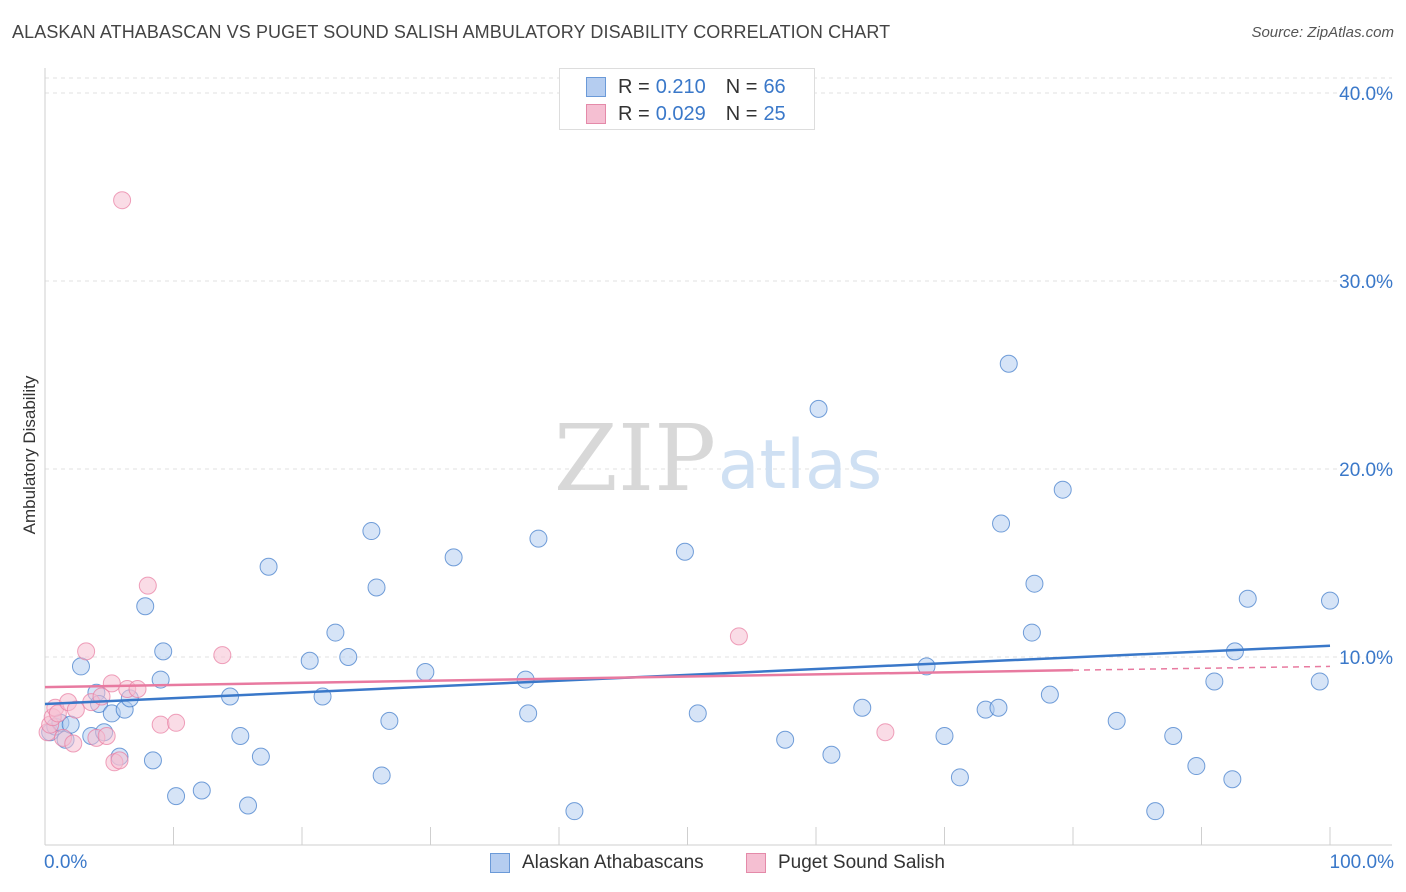 The width and height of the screenshot is (1406, 892). I want to click on legend-item-athabascans: Alaskan Athabascans, so click(597, 863).